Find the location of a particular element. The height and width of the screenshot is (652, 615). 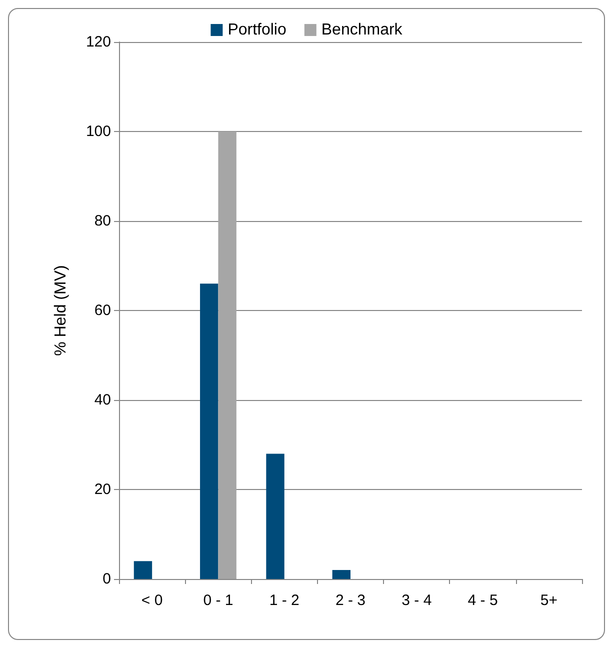

x-tick-label: 3 - 4 is located at coordinates (417, 600).